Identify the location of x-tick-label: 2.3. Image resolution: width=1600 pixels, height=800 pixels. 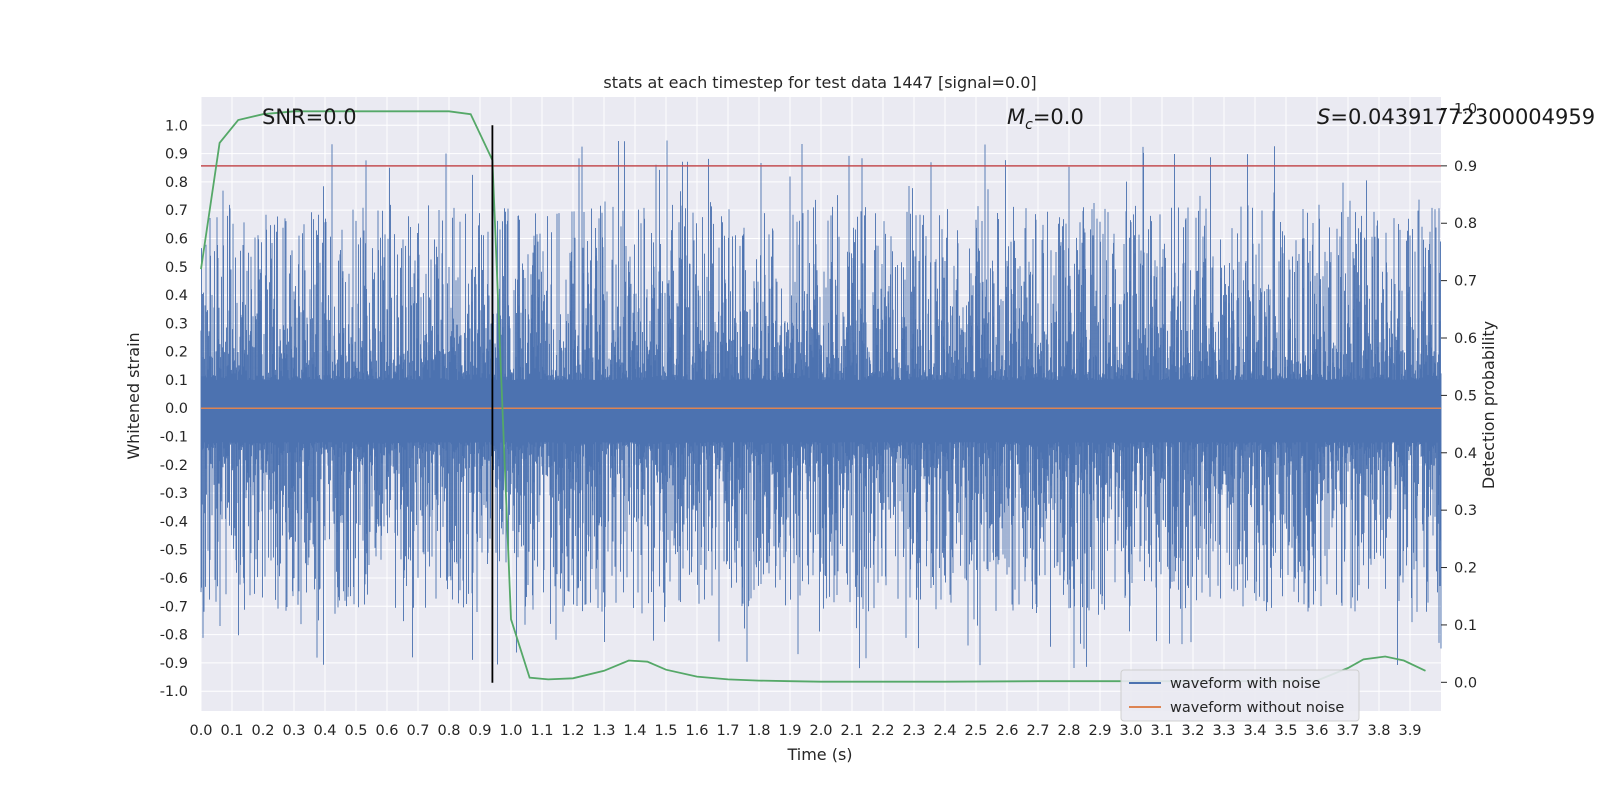
(913, 731).